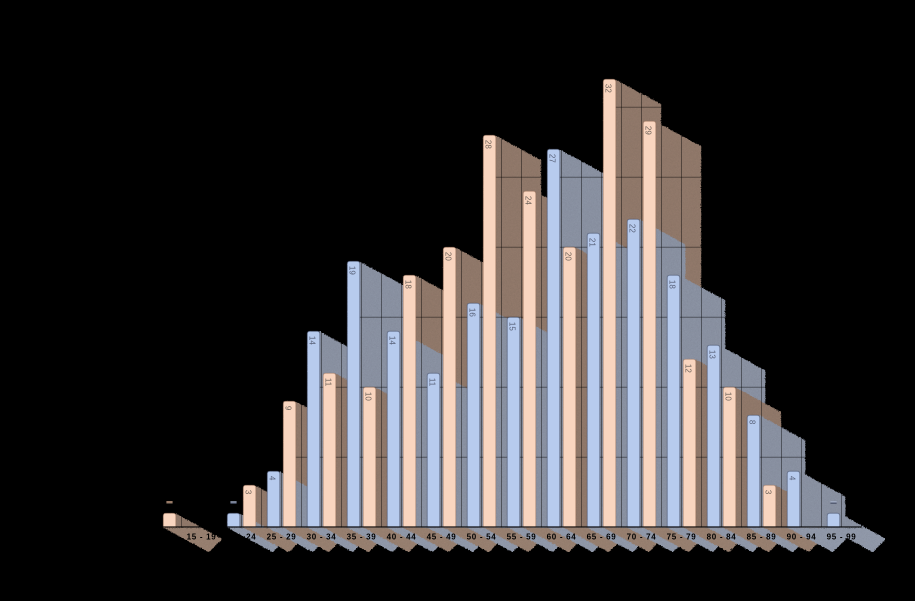  Describe the element at coordinates (528, 200) in the screenshot. I see `svg-text: 24` at that location.